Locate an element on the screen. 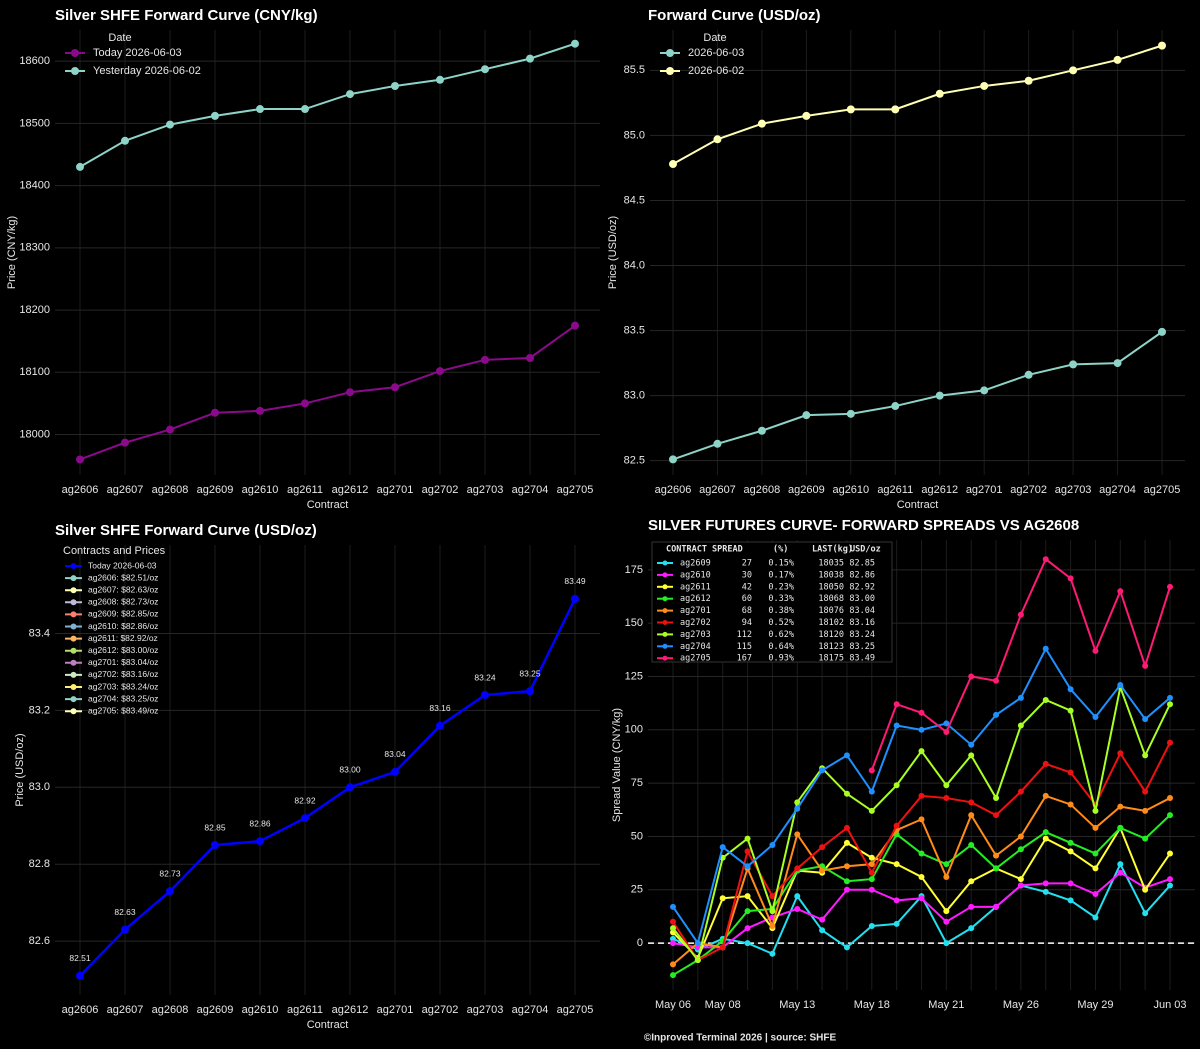 The height and width of the screenshot is (1049, 1200). legend-spread: 167 is located at coordinates (744, 659).